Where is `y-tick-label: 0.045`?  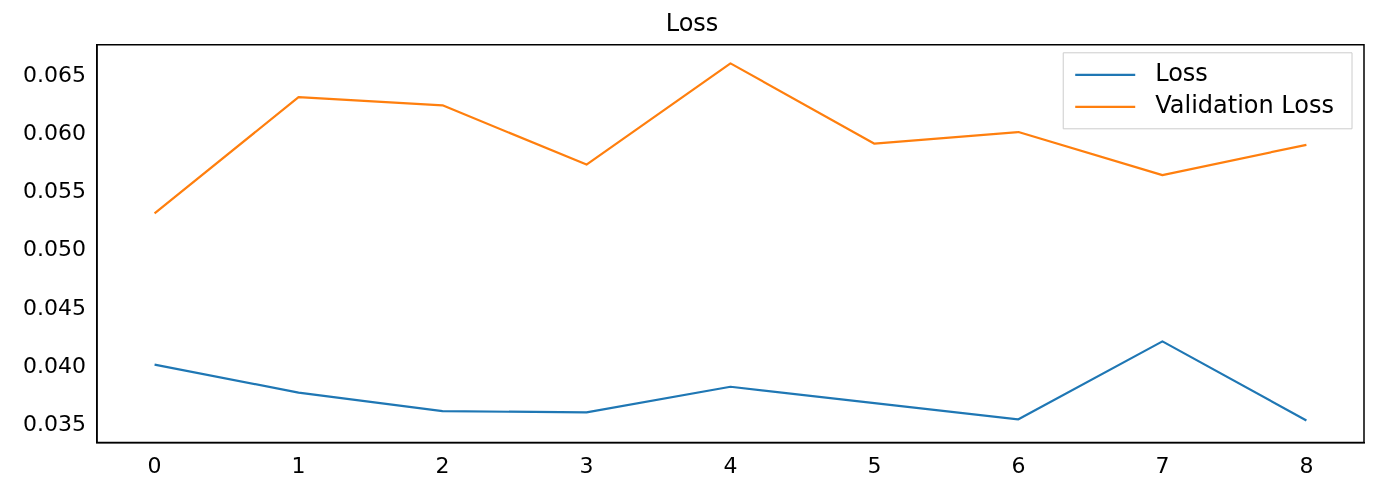
y-tick-label: 0.045 is located at coordinates (54, 307).